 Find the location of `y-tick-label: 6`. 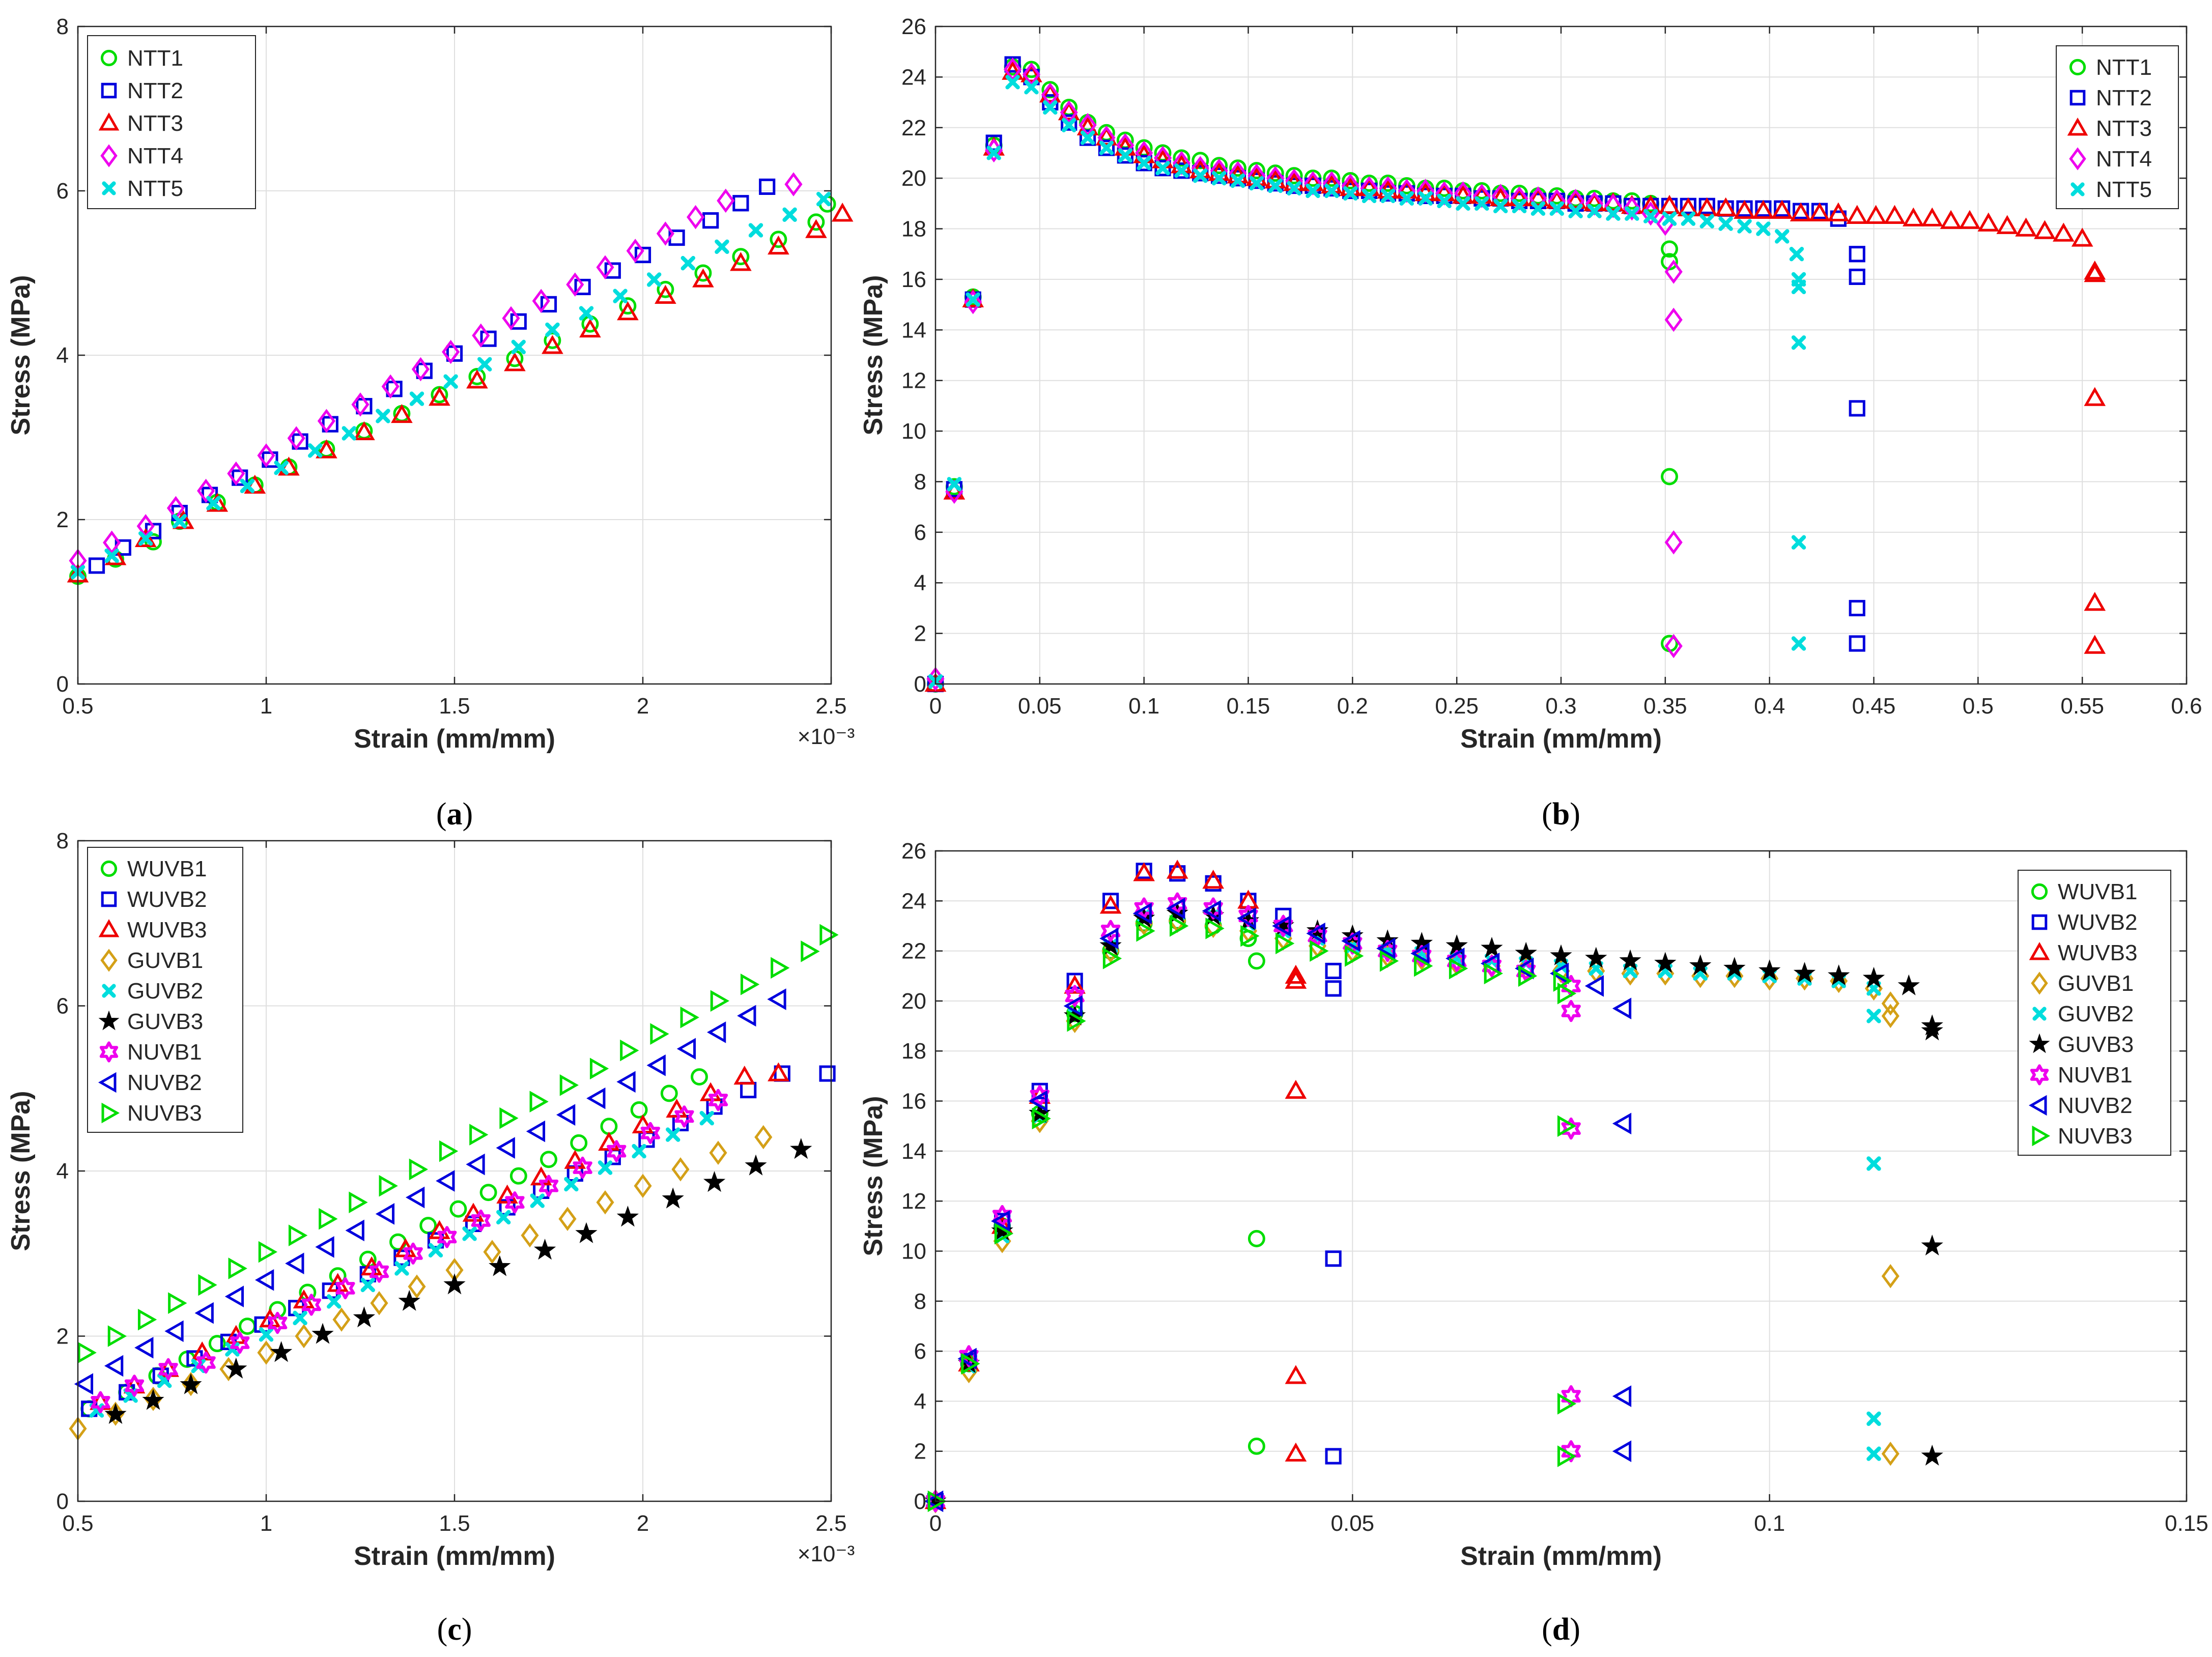

y-tick-label: 6 is located at coordinates (920, 1351).